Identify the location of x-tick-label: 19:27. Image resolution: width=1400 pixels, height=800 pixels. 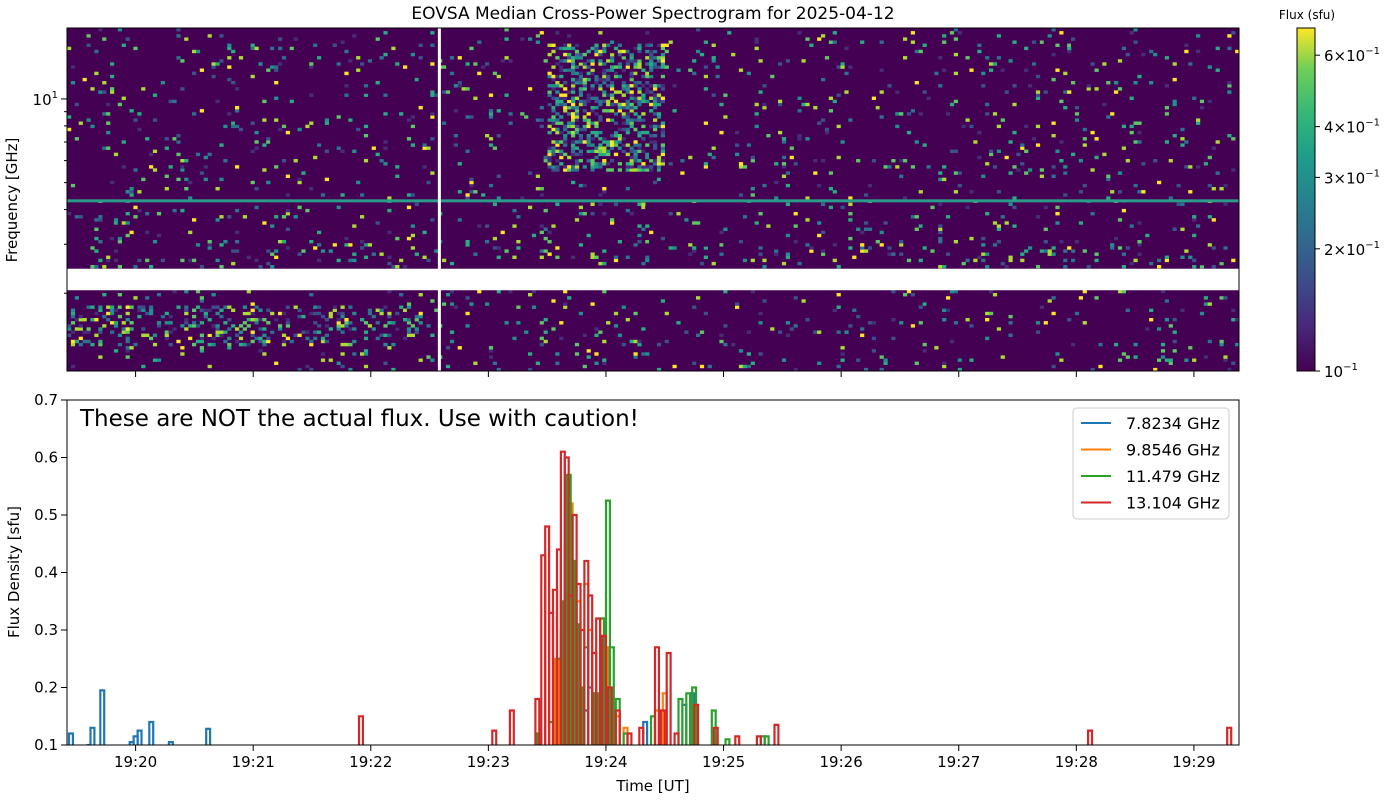
(958, 762).